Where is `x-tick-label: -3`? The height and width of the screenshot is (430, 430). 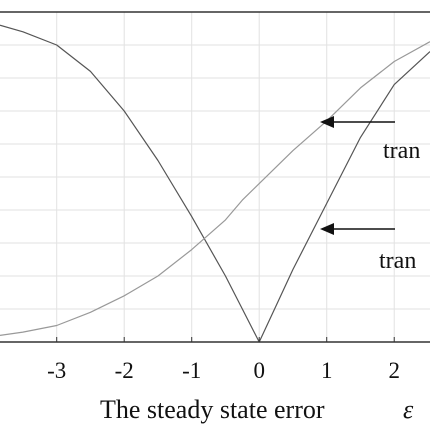
x-tick-label: -3 is located at coordinates (56, 370).